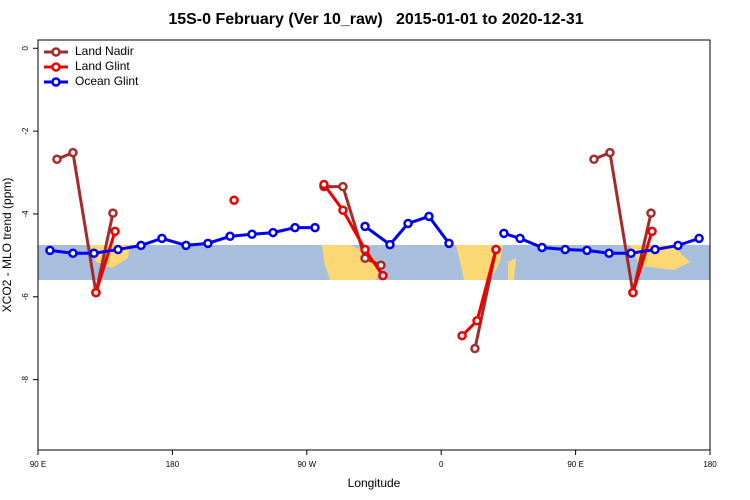 This screenshot has width=750, height=500. I want to click on x-tick-label: 90 W, so click(306, 464).